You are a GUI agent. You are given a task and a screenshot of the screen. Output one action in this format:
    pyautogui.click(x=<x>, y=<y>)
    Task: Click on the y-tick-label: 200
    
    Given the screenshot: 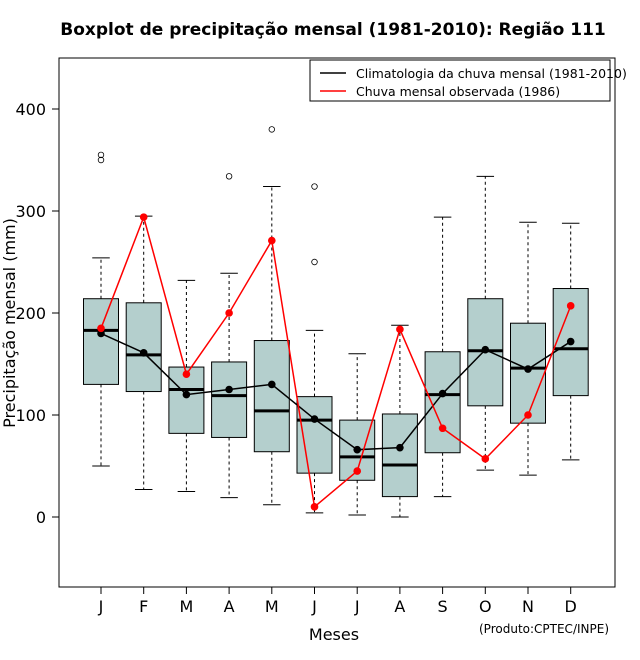 What is the action you would take?
    pyautogui.click(x=30, y=313)
    